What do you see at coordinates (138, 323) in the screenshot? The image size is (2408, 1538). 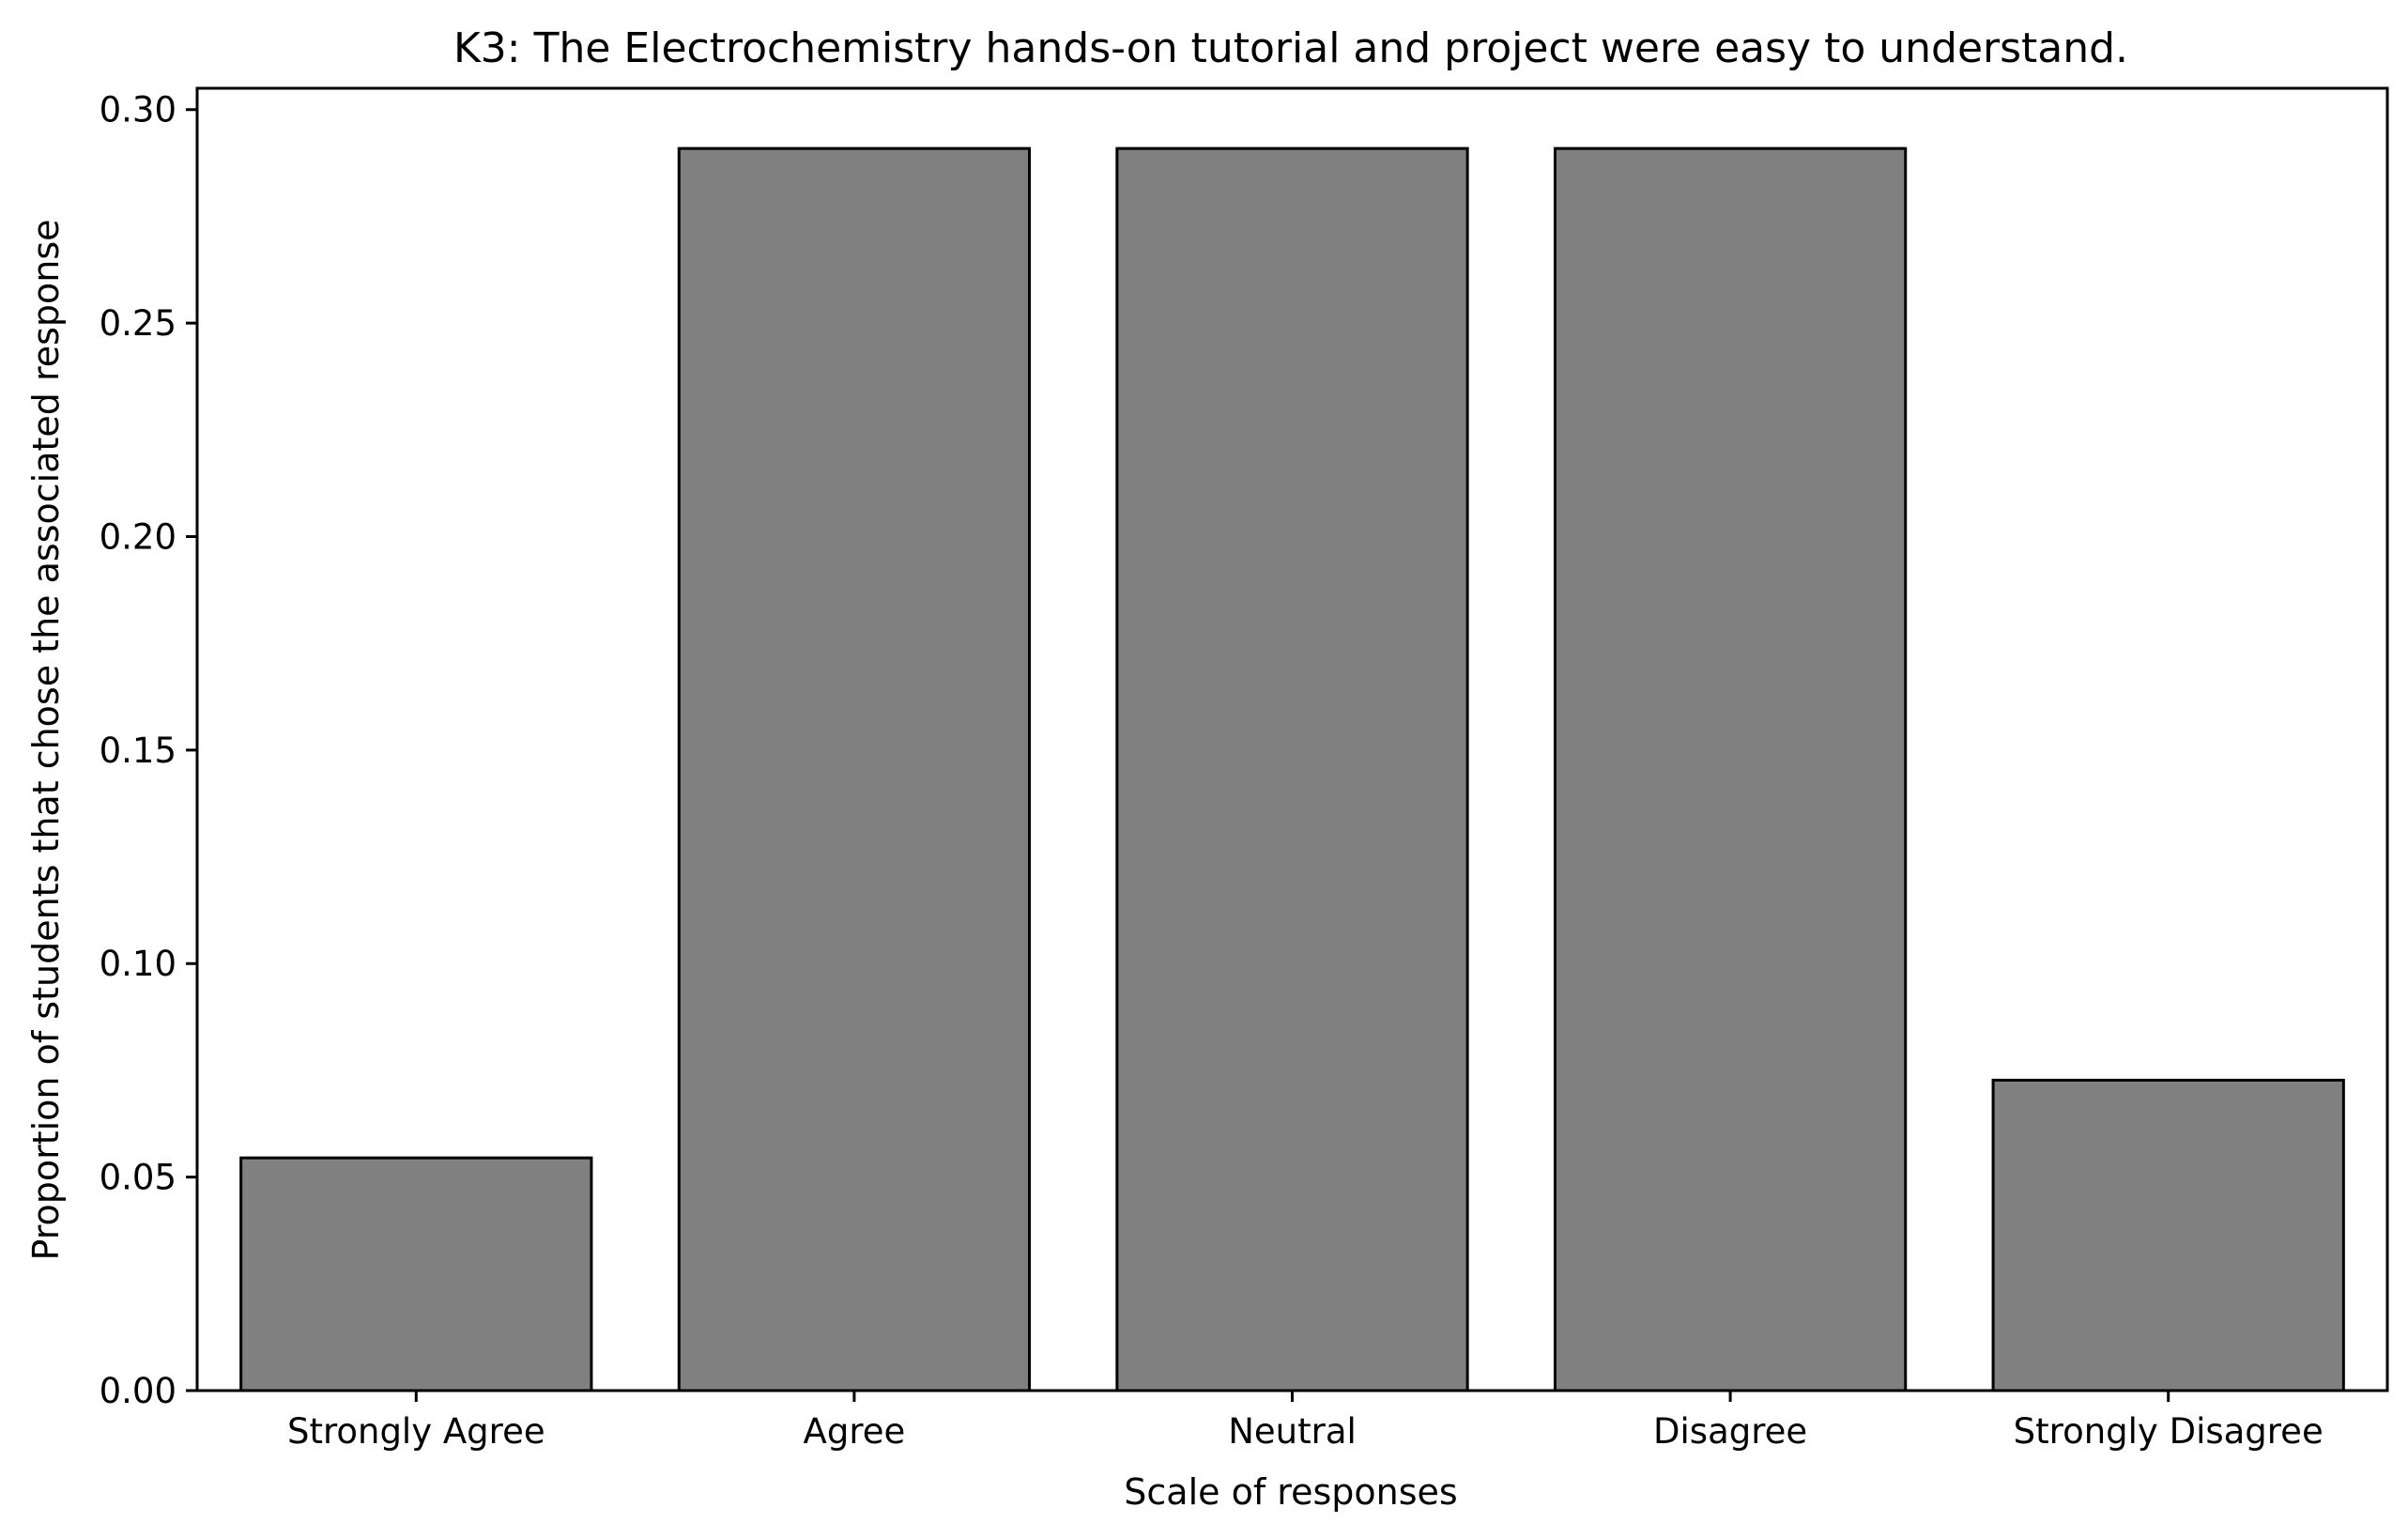 I see `y-tick-label: 0.25` at bounding box center [138, 323].